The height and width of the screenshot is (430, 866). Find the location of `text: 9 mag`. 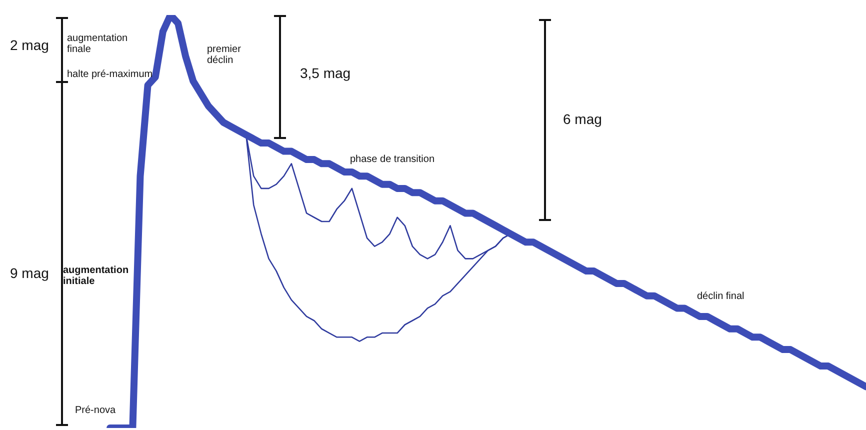

text: 9 mag is located at coordinates (30, 273).